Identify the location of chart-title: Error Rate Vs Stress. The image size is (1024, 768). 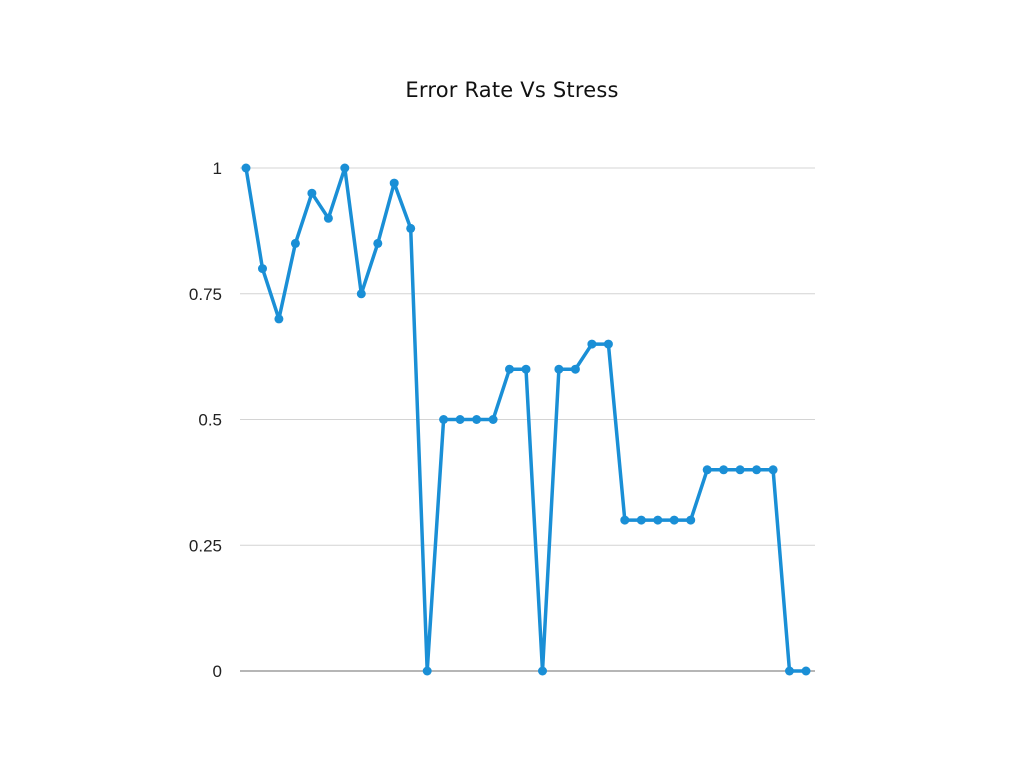
(512, 90).